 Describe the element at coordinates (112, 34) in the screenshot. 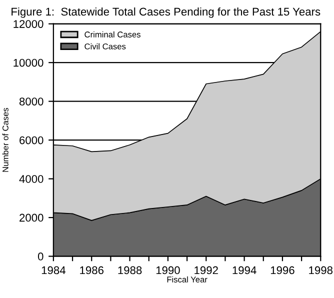

I see `legend-label: Criminal Cases` at that location.